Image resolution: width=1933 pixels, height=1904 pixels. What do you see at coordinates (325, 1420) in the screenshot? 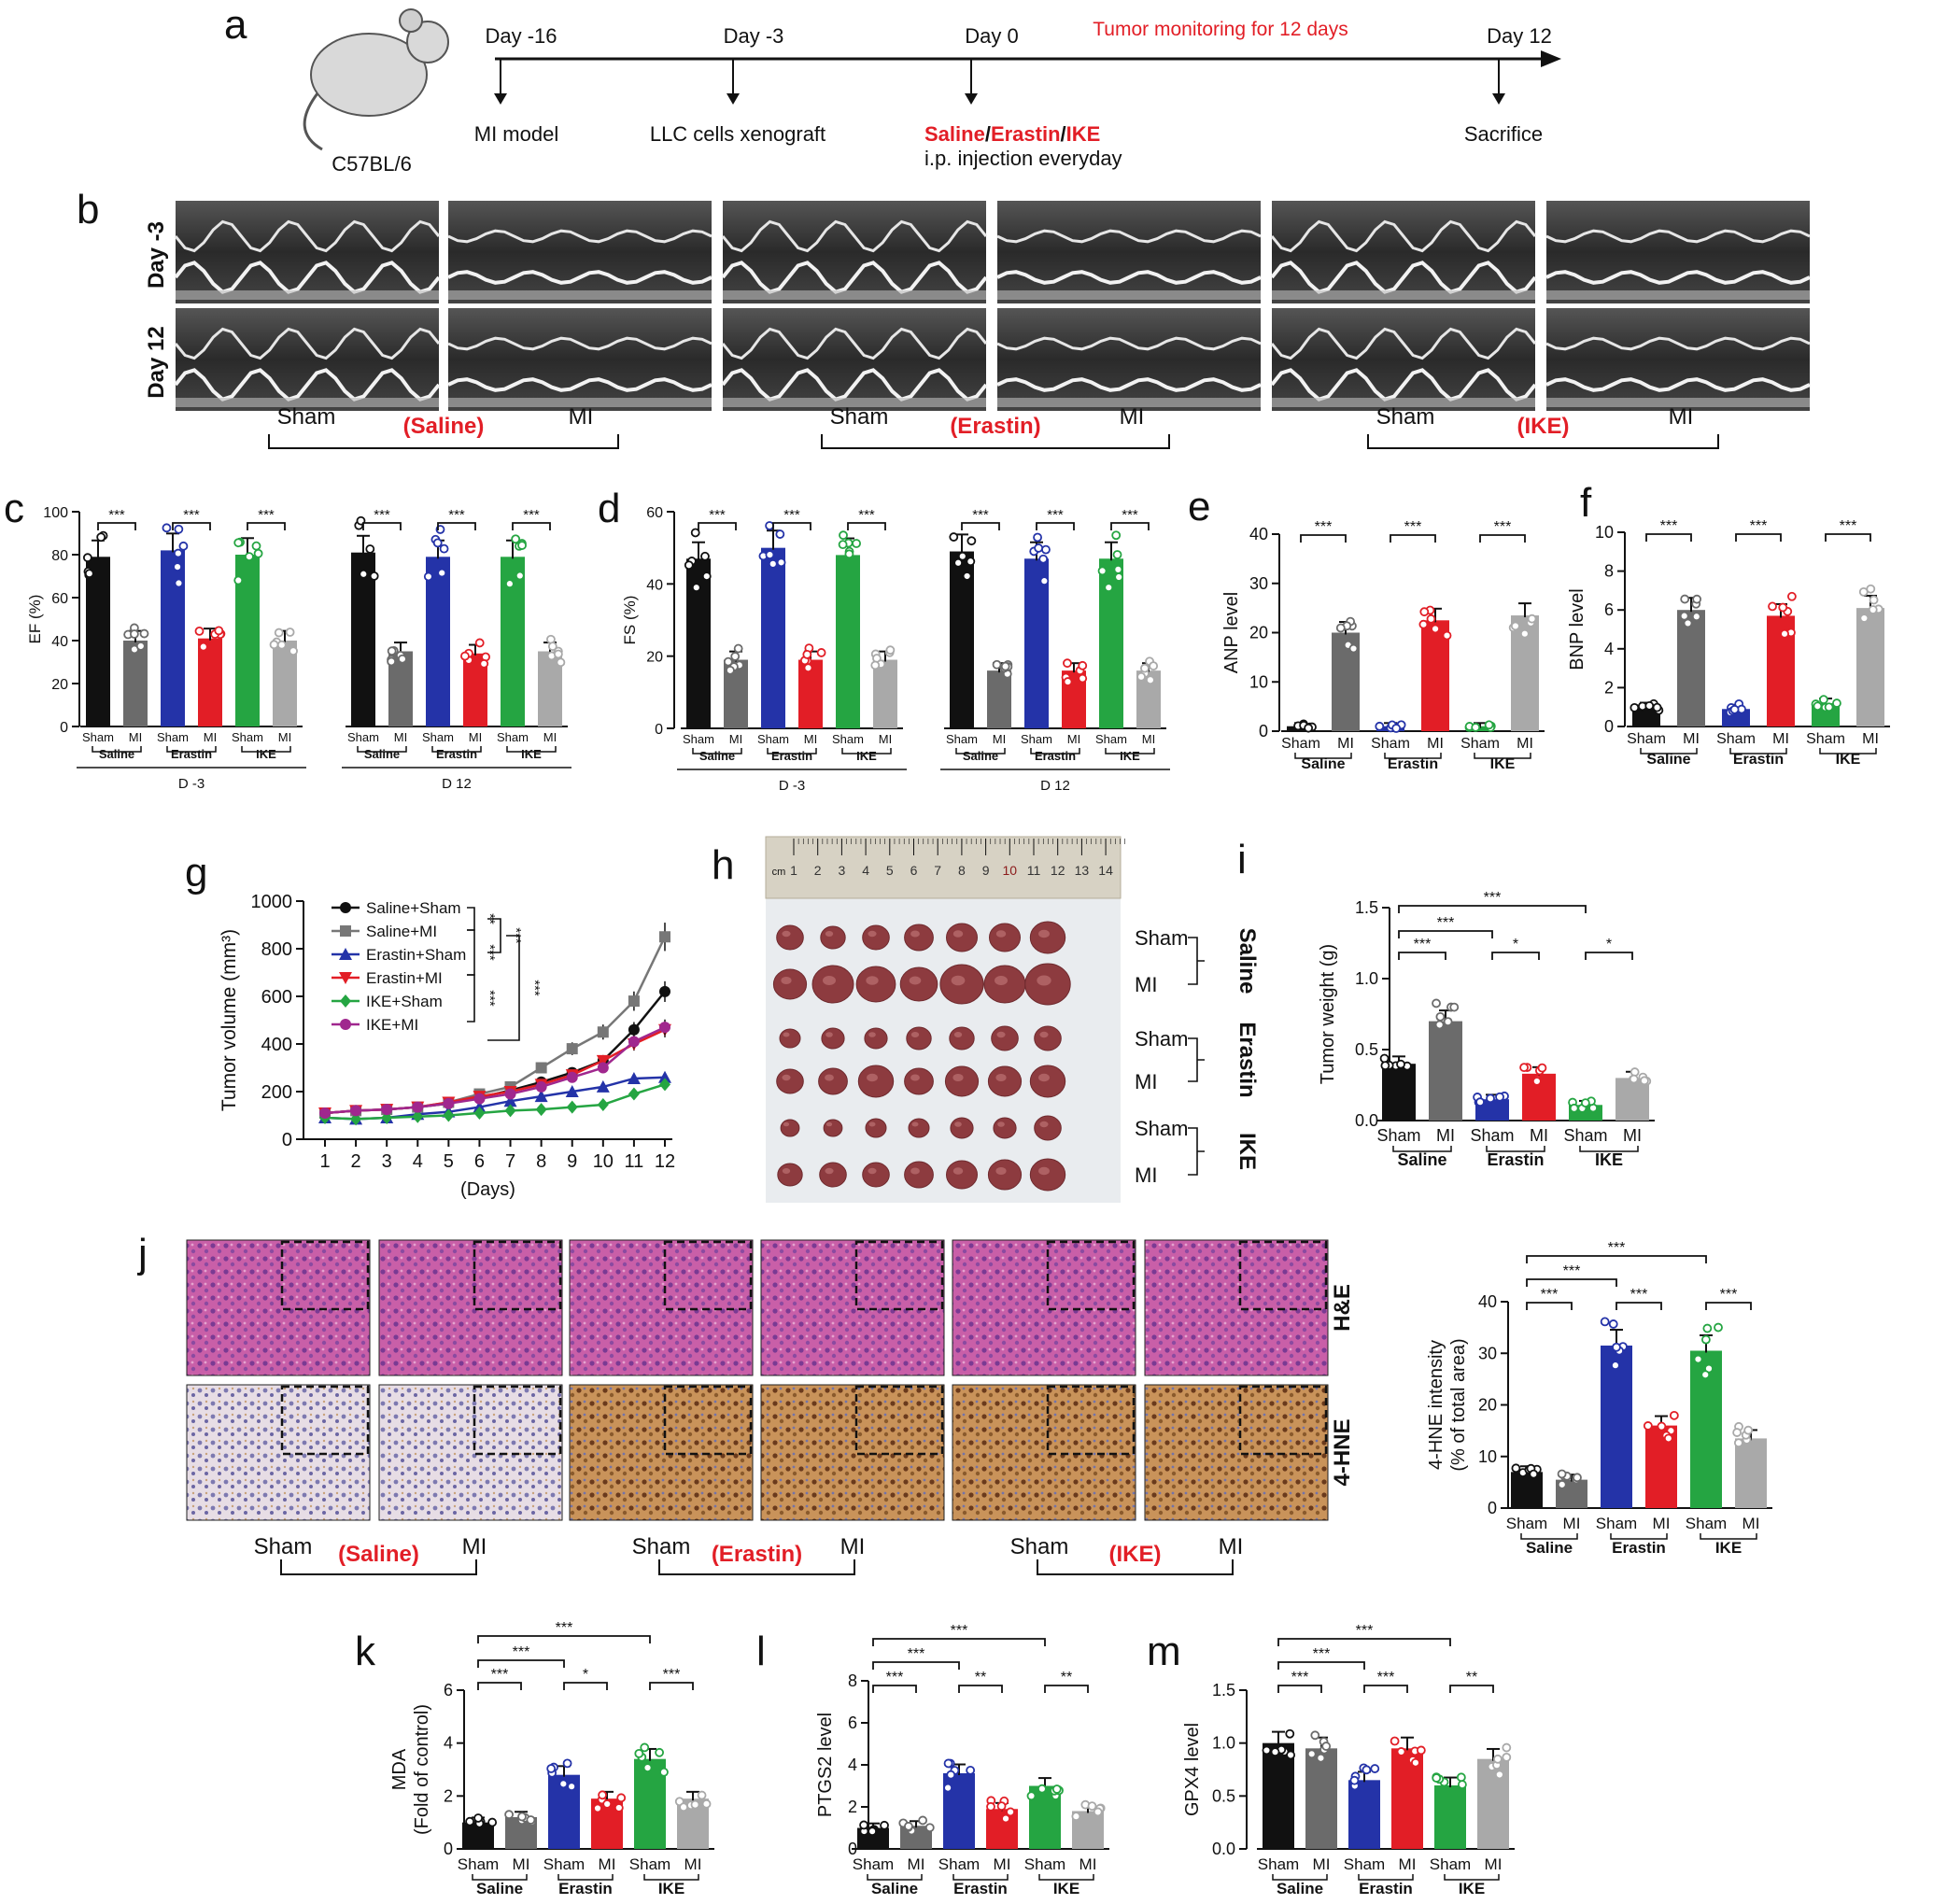
I see `inset-box` at bounding box center [325, 1420].